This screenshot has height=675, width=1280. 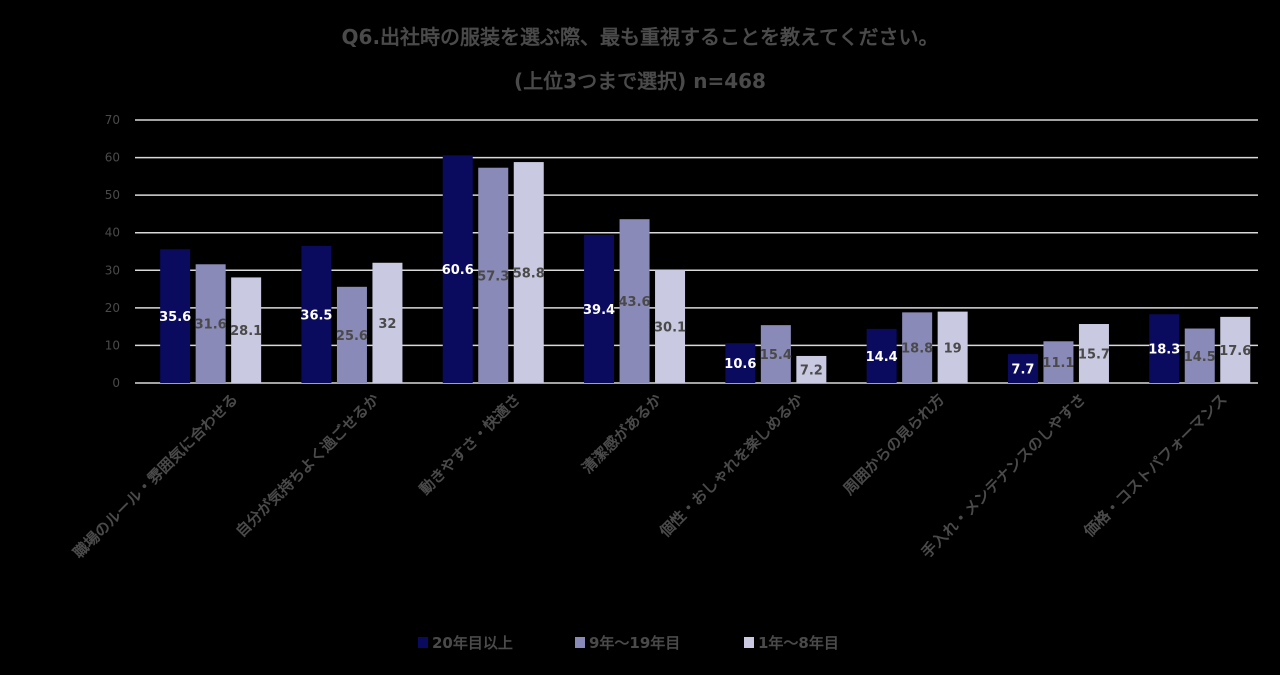 I want to click on data-label: 35.6, so click(x=175, y=317).